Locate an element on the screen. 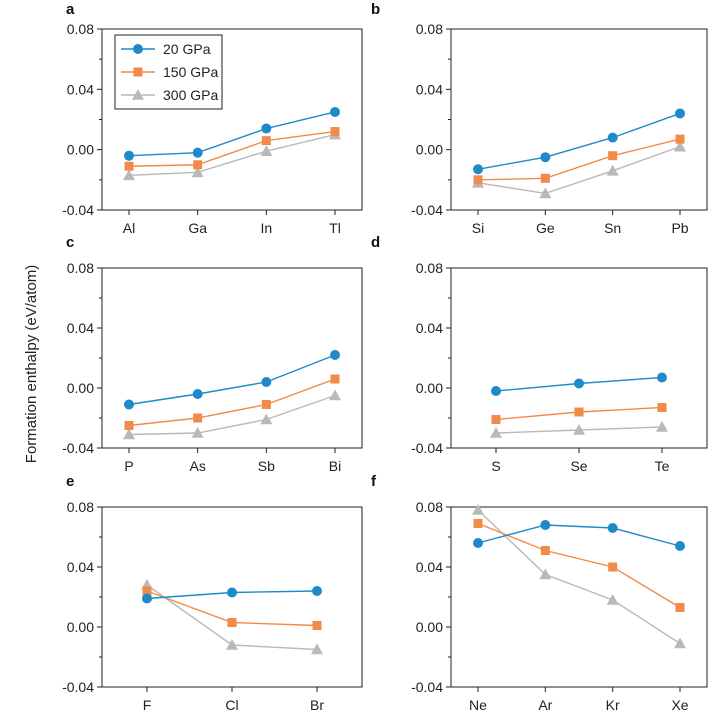 The image size is (709, 728). x-tick-label: Br is located at coordinates (317, 705).